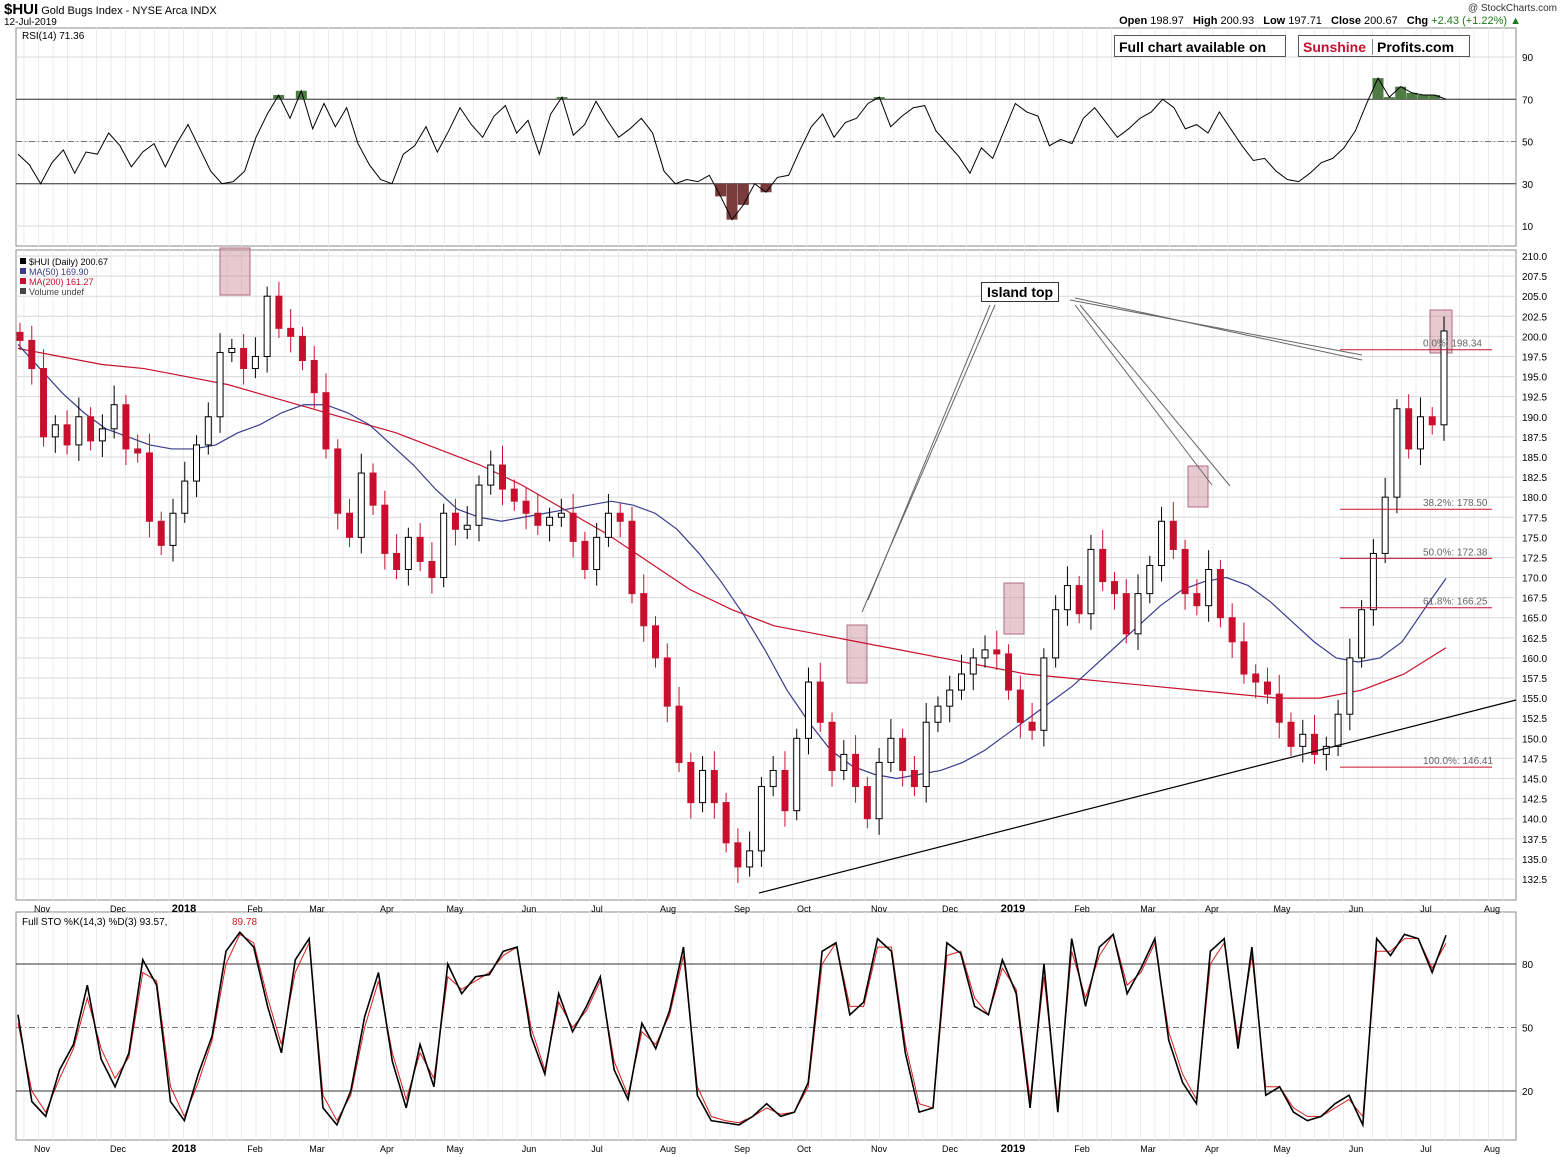 The width and height of the screenshot is (1565, 1157). What do you see at coordinates (1426, 909) in the screenshot?
I see `x-tick-label: Jul` at bounding box center [1426, 909].